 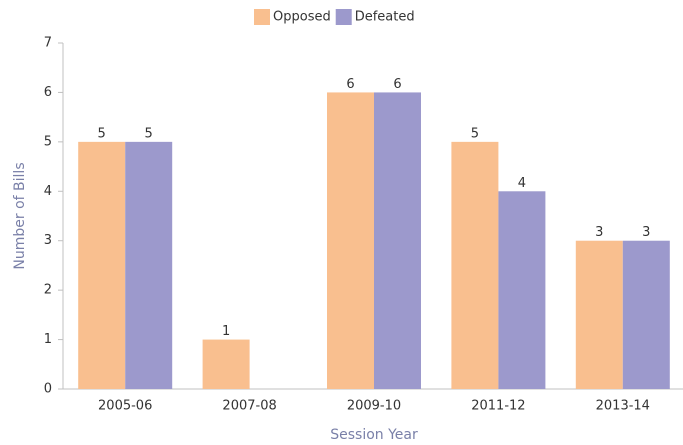 What do you see at coordinates (48, 141) in the screenshot?
I see `y-tick-label: 5` at bounding box center [48, 141].